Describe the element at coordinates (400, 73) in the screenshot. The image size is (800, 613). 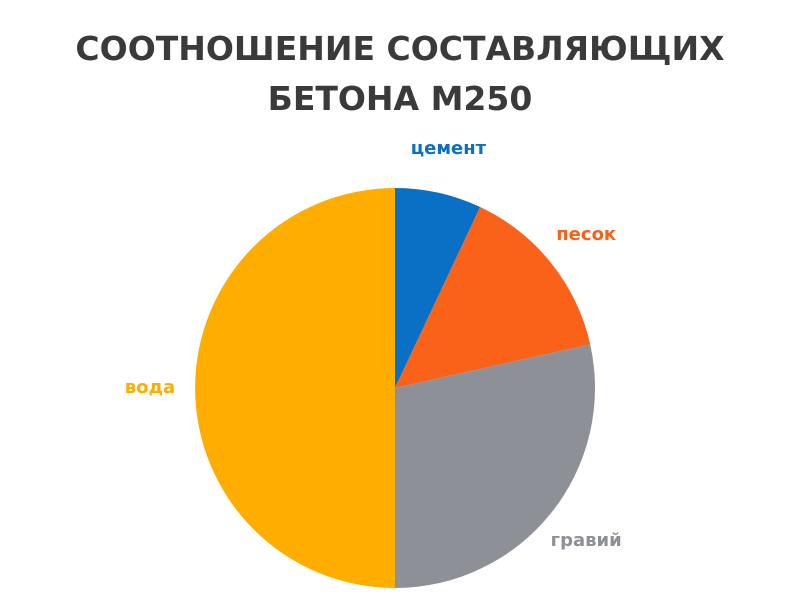
I see `chart-title: СООТНОШЕНИЕ СОСТАВЛЯЮЩИХ БЕТОНА M250` at that location.